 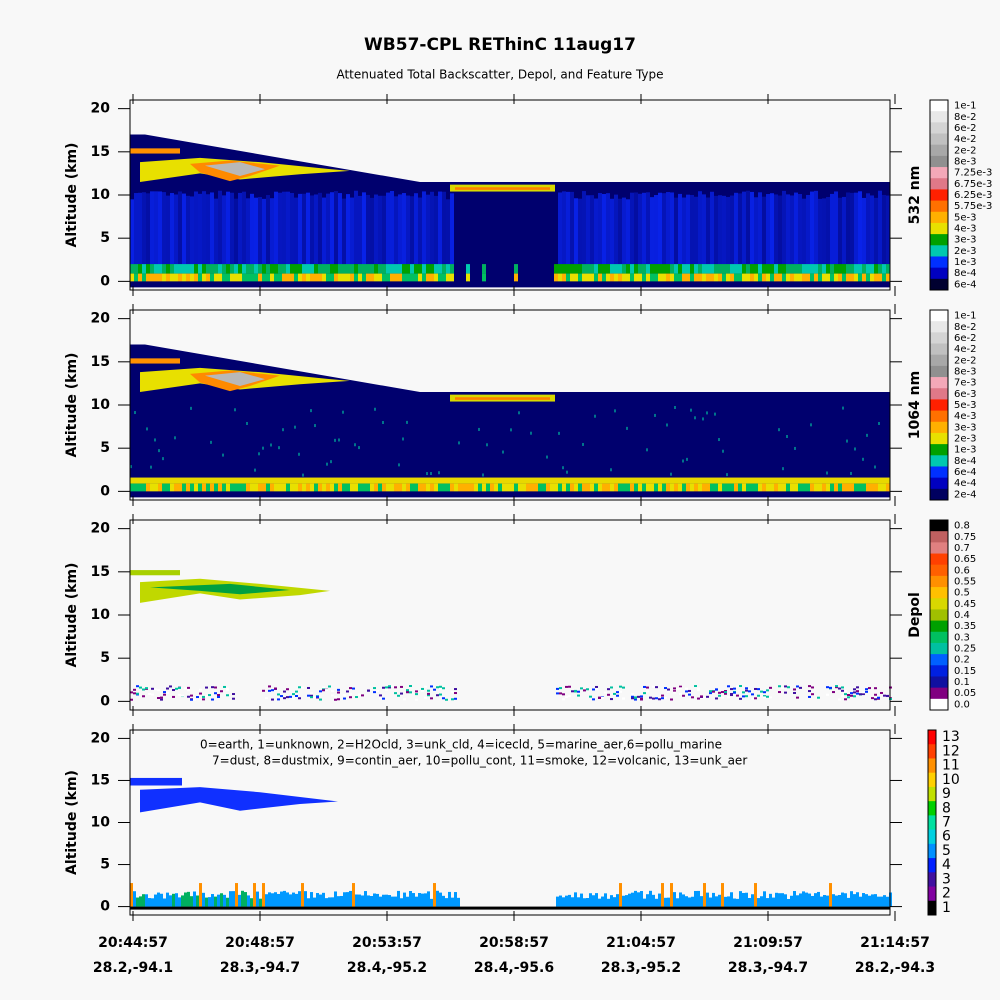 I want to click on colorbar-label: 3e-3, so click(x=965, y=427).